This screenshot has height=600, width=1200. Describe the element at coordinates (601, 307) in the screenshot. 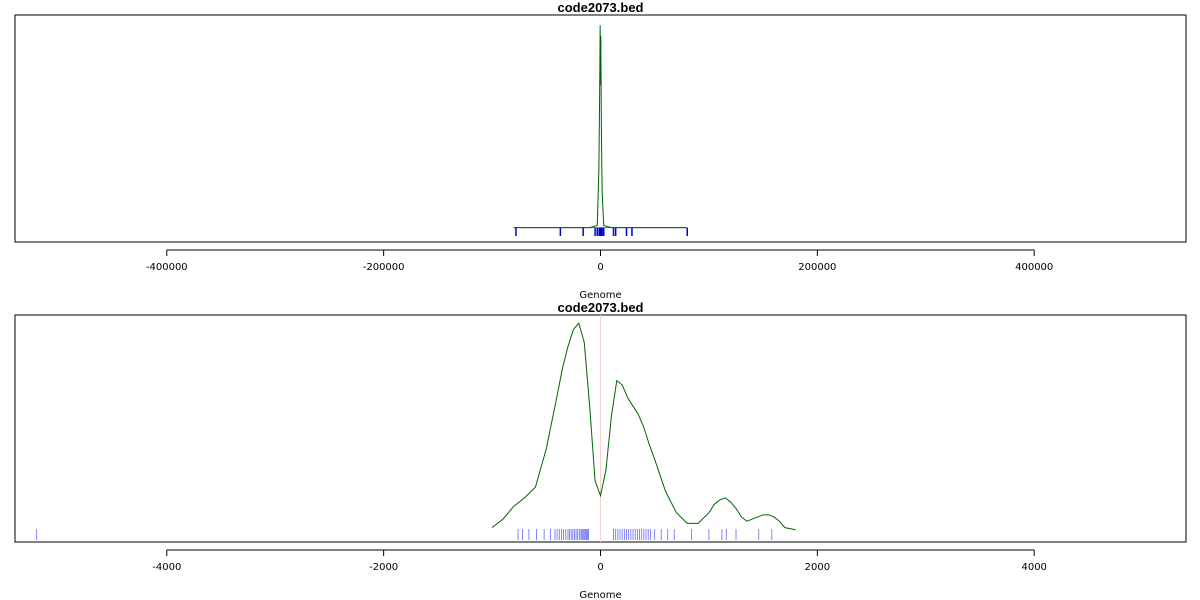

I see `panel2-chart-title: code2073.bed` at that location.